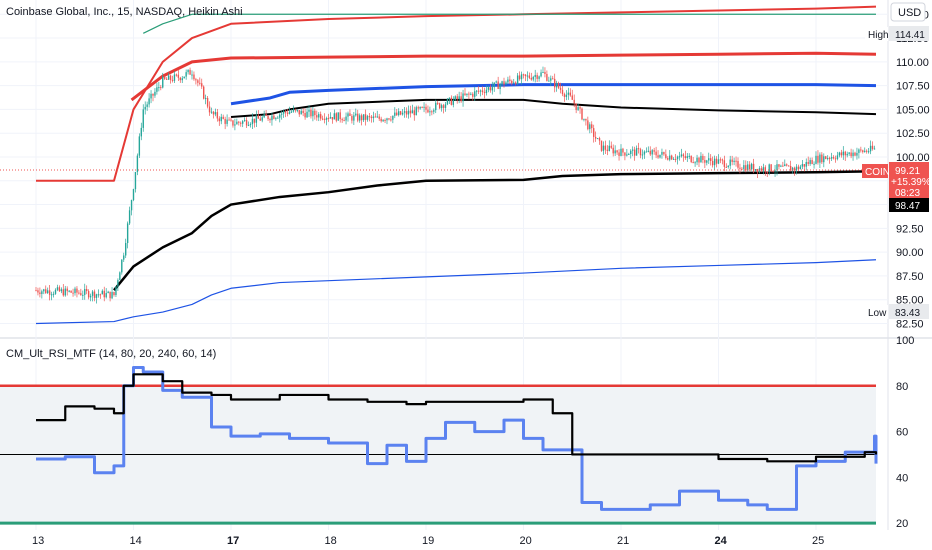 The width and height of the screenshot is (932, 550). I want to click on line-red-upper-thick, so click(503, 76).